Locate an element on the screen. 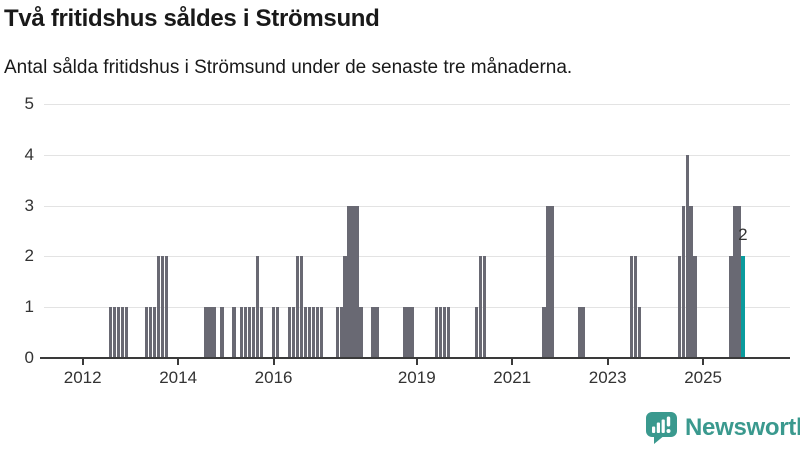 This screenshot has width=800, height=450. x-tick-label: 2019 is located at coordinates (416, 377).